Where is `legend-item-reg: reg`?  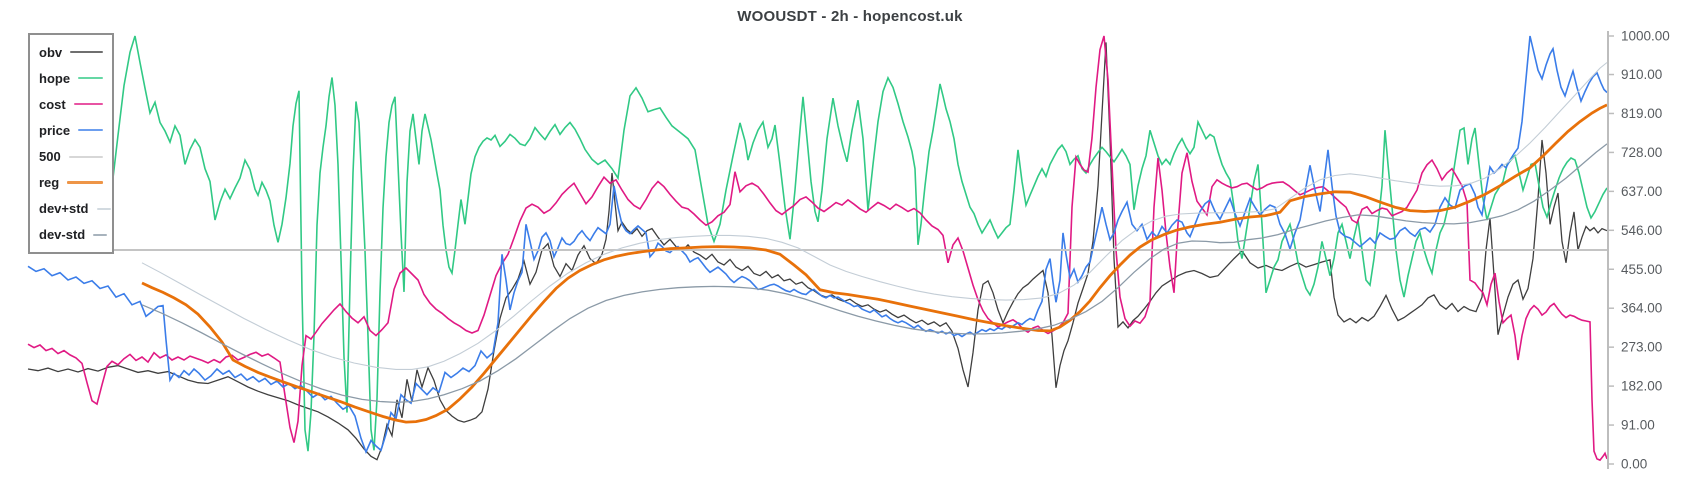 legend-item-reg: reg is located at coordinates (71, 182).